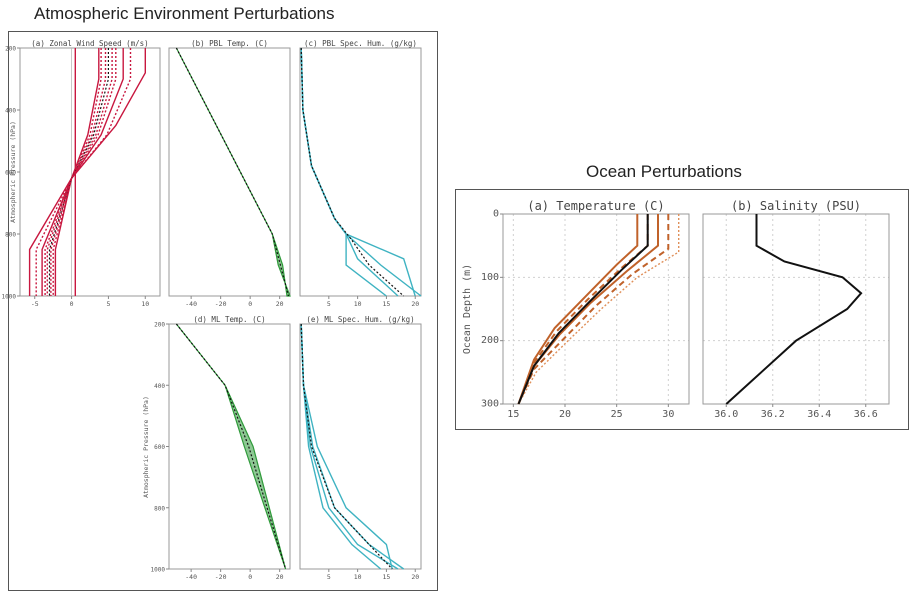 This screenshot has width=913, height=595. Describe the element at coordinates (229, 319) in the screenshot. I see `panel-title: (d) ML Temp. (C)` at that location.